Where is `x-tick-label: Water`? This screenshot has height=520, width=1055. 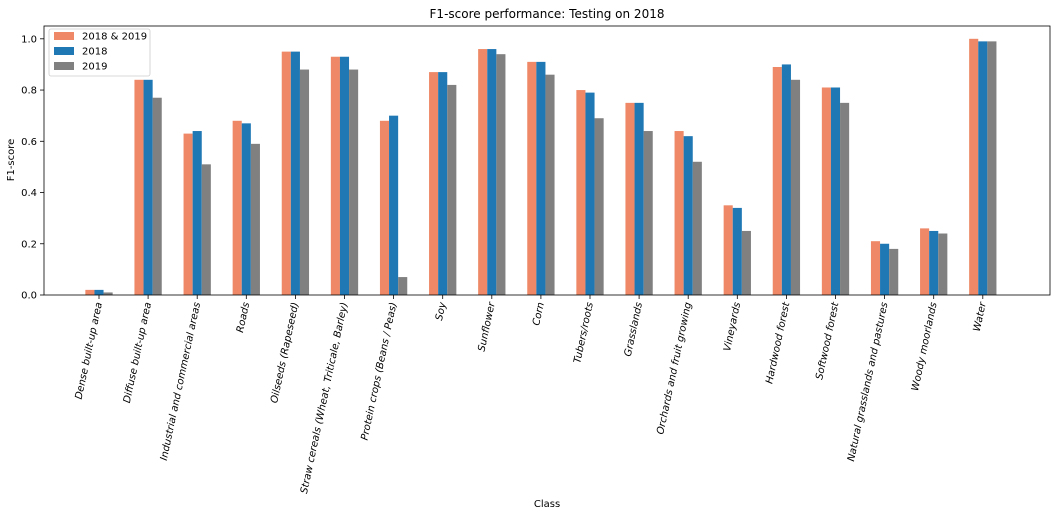 x-tick-label: Water is located at coordinates (980, 316).